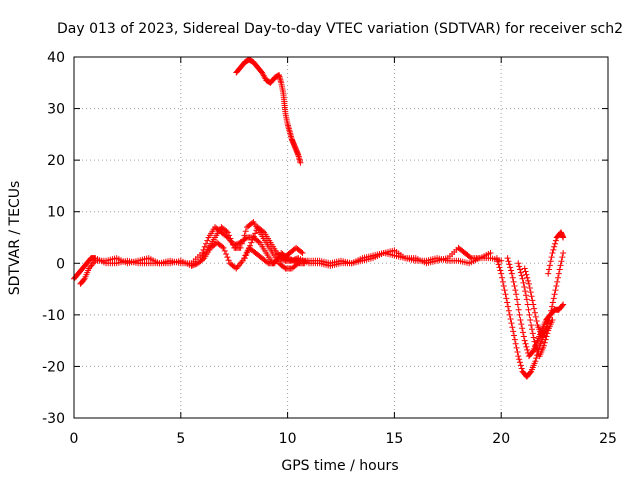  What do you see at coordinates (180, 439) in the screenshot?
I see `x-tick-label: 5` at bounding box center [180, 439].